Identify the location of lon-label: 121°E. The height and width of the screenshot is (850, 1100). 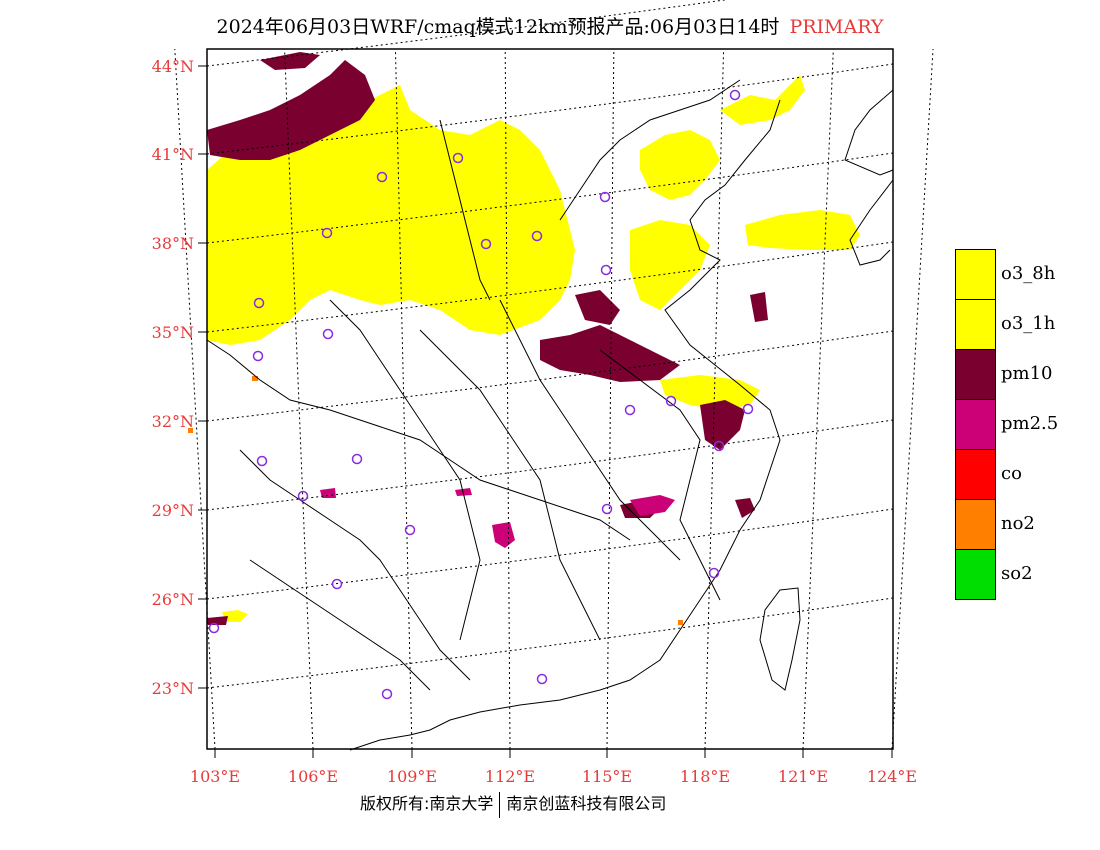
(803, 776).